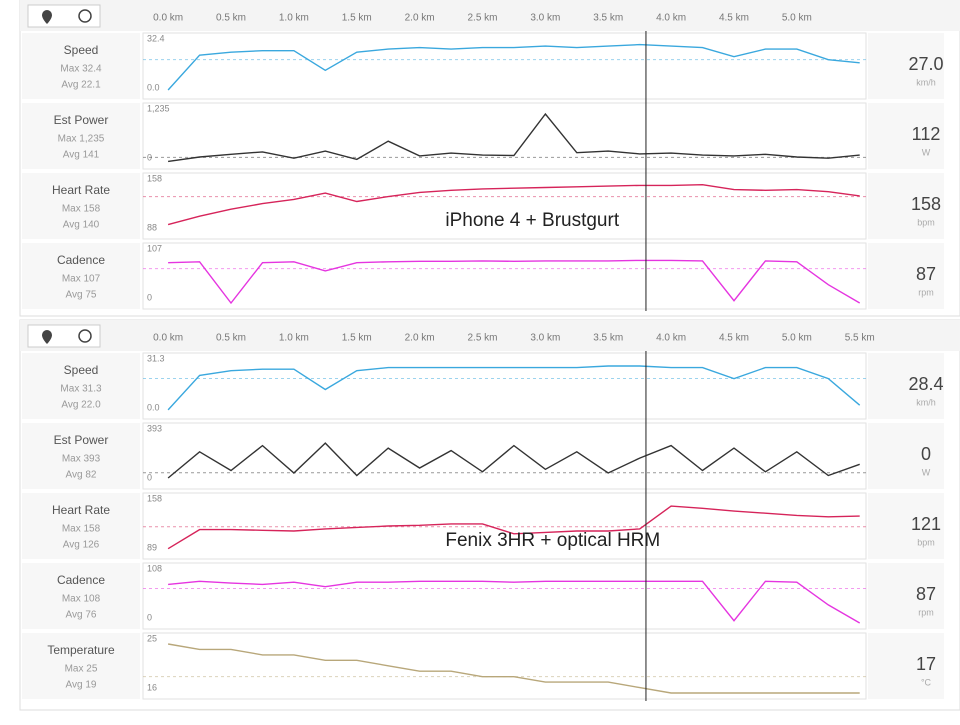  Describe the element at coordinates (926, 524) in the screenshot. I see `readout-value: 121` at that location.